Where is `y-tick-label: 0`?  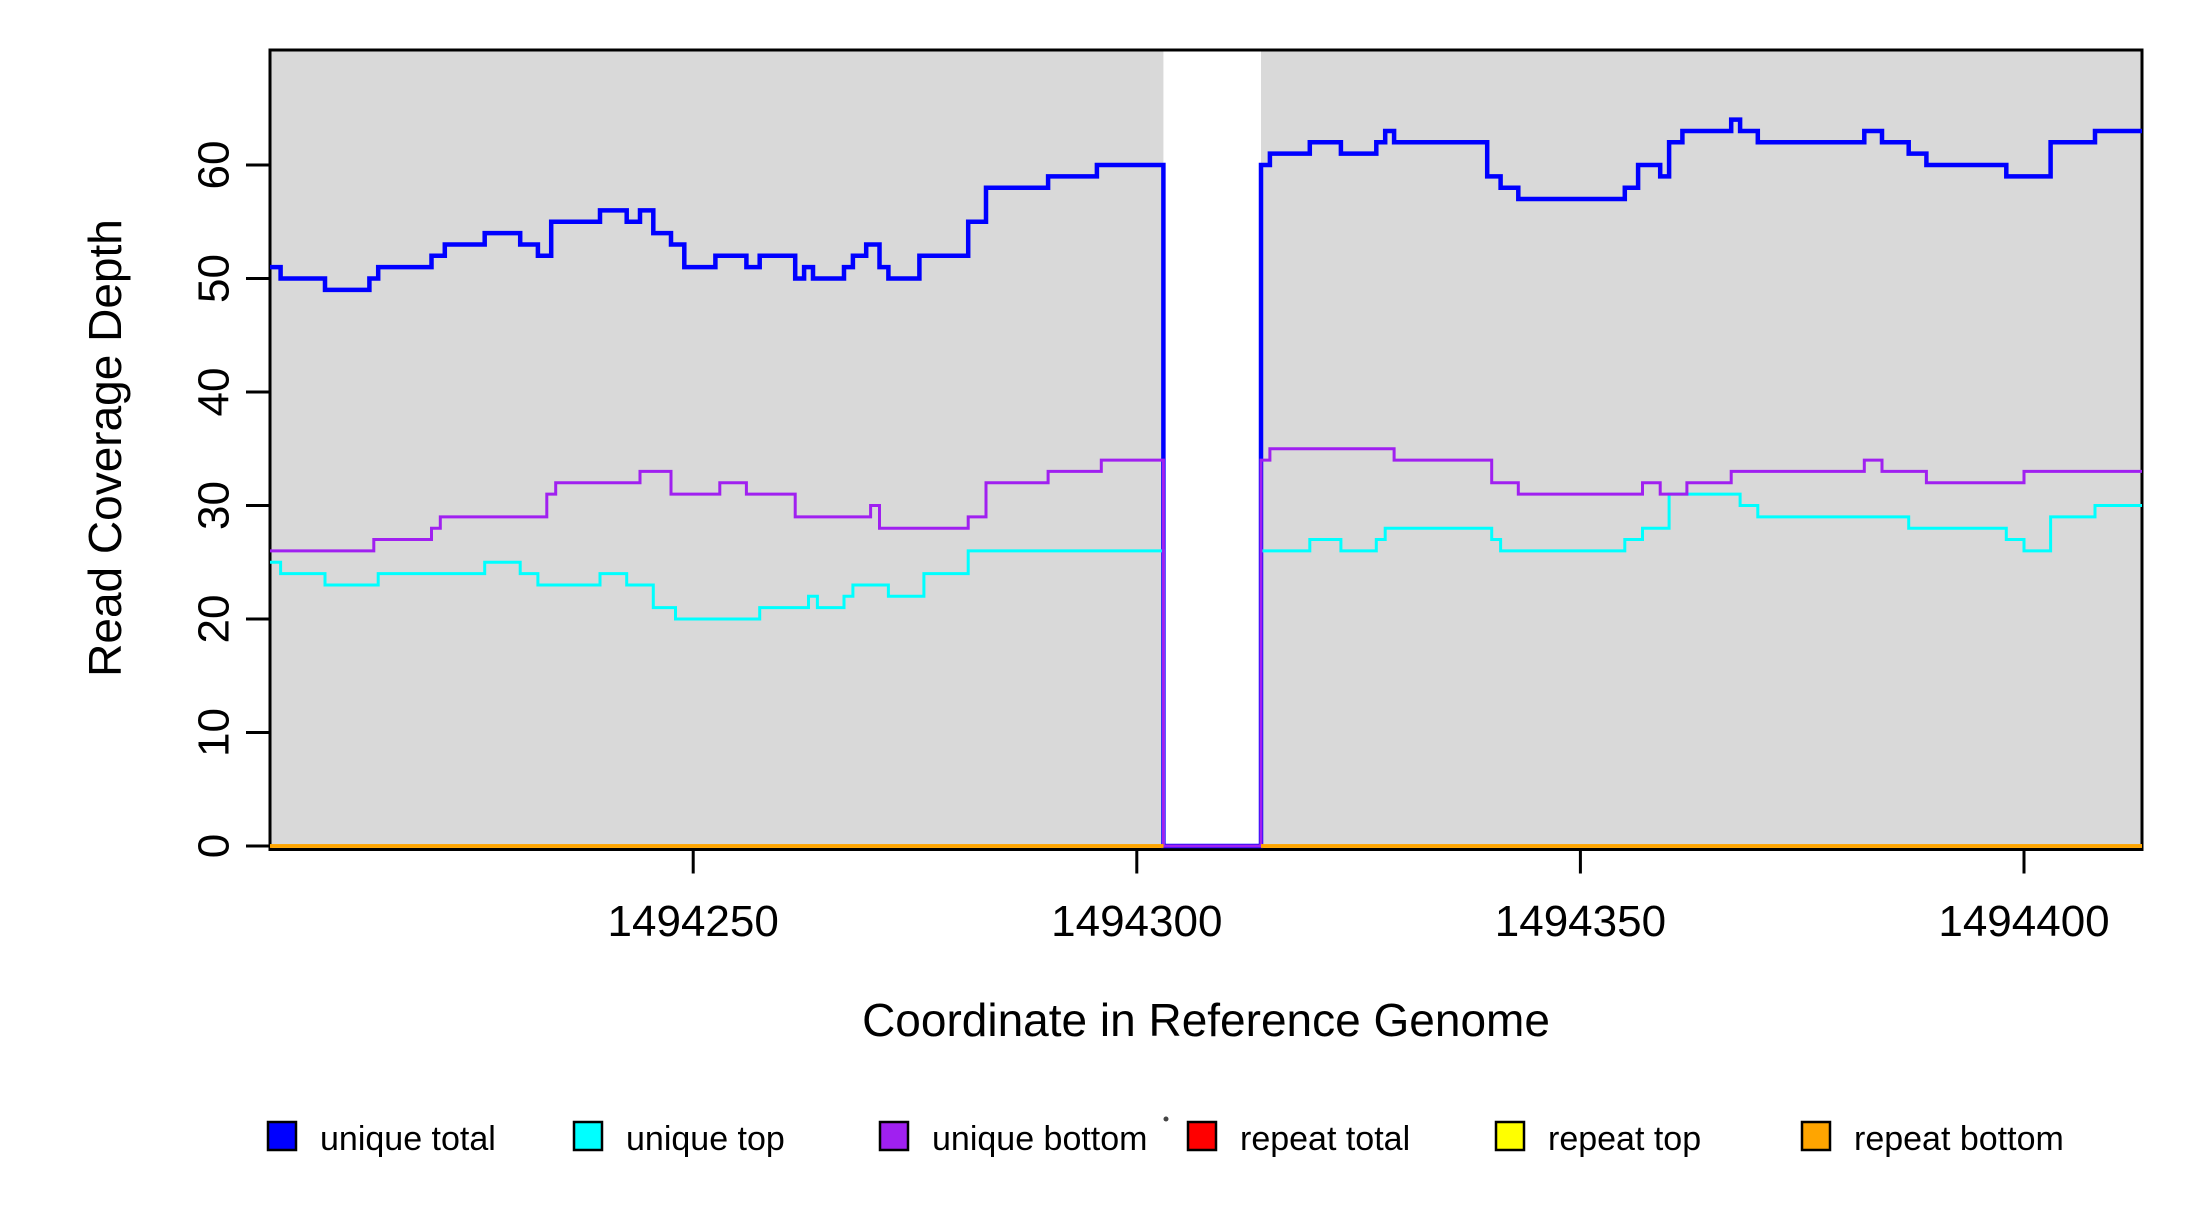
y-tick-label: 0 is located at coordinates (214, 846).